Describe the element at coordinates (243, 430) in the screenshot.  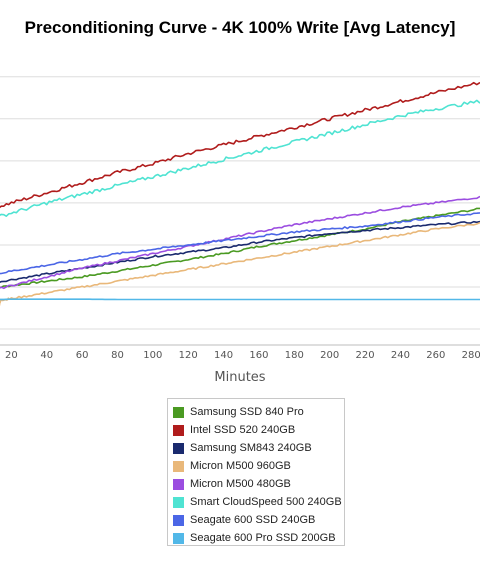
I see `legend-label: Intel SSD 520 240GB` at that location.